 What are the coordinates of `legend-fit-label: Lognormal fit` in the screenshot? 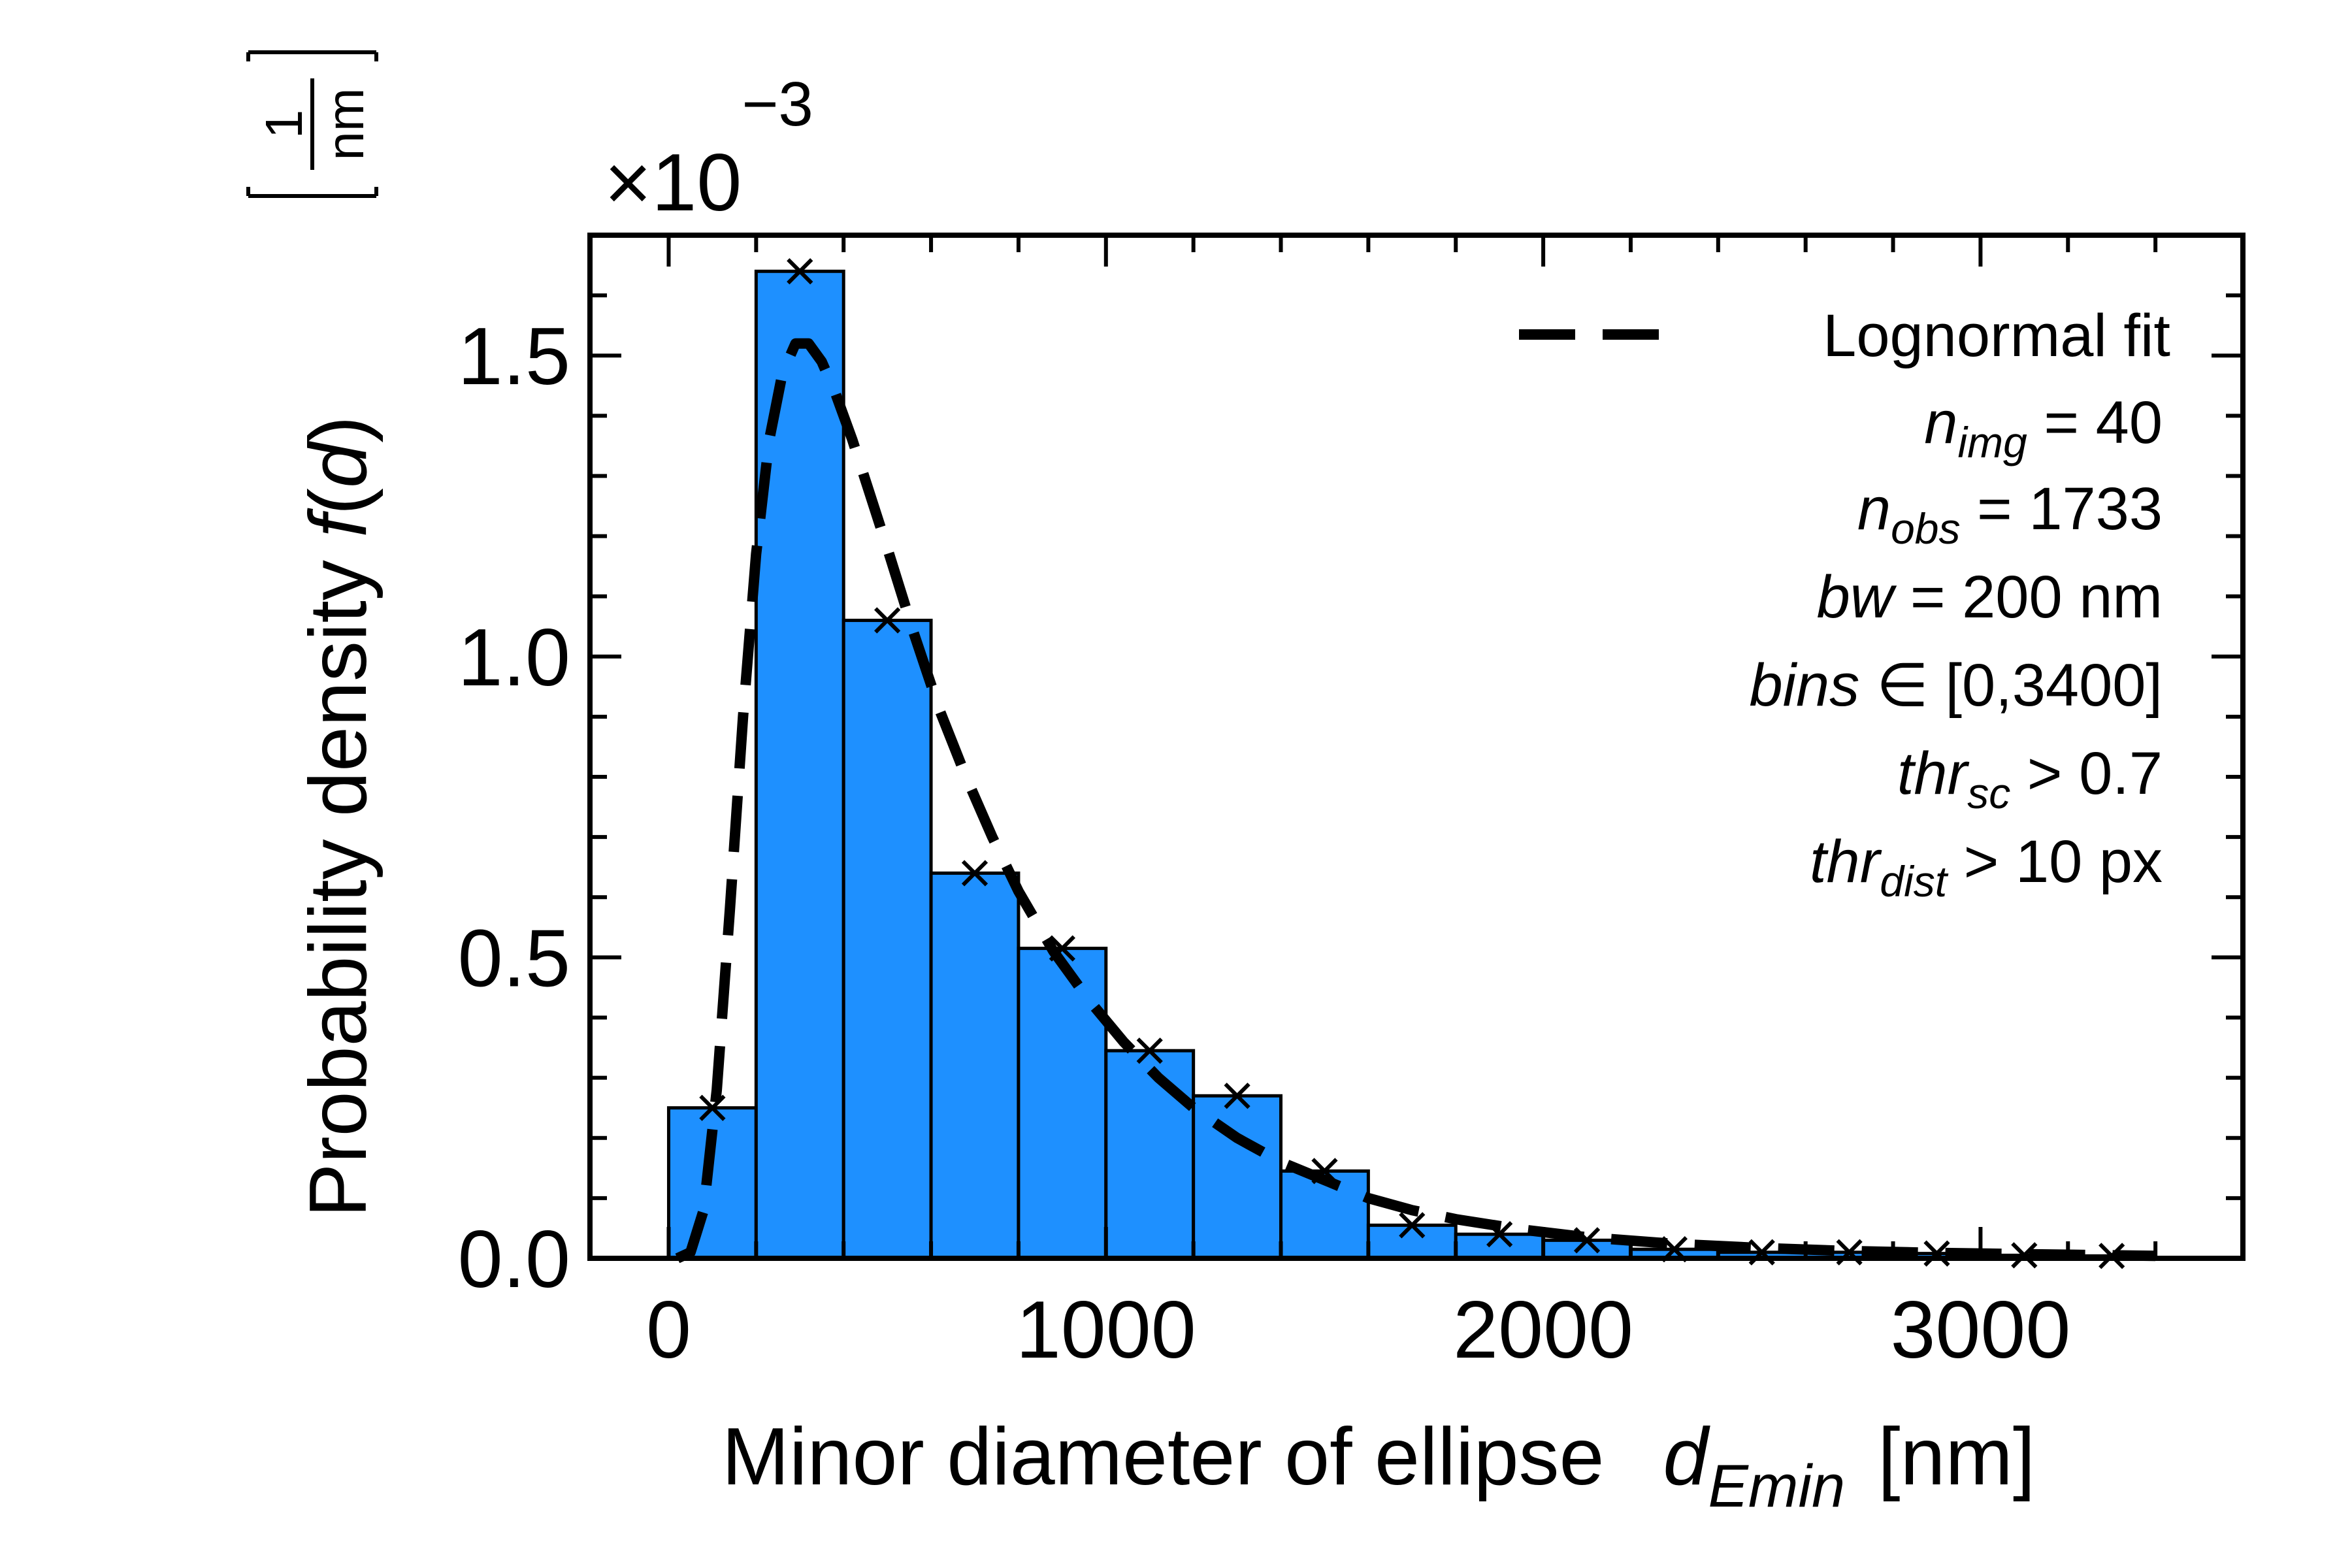 It's located at (1996, 335).